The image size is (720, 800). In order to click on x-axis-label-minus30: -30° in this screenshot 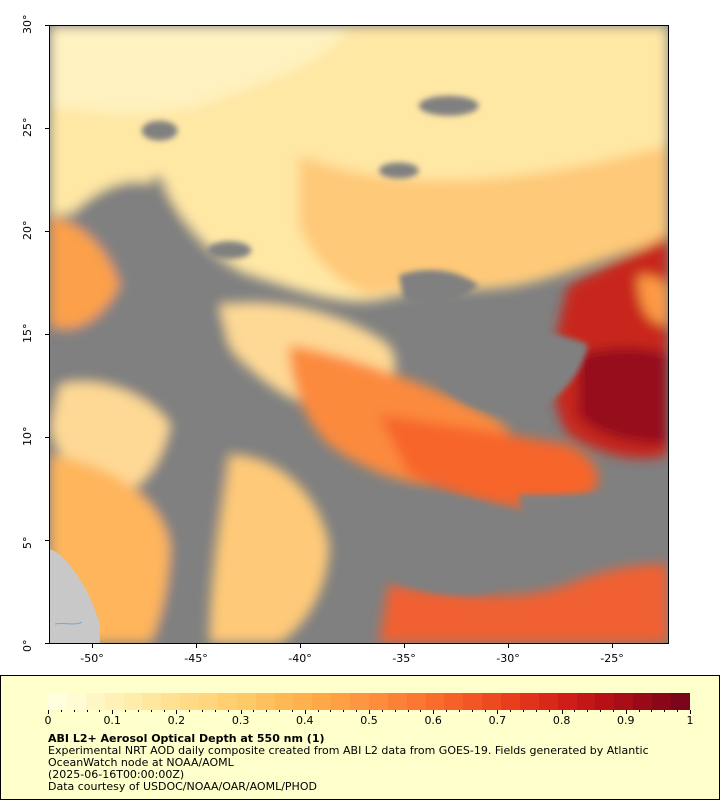, I will do `click(508, 658)`.